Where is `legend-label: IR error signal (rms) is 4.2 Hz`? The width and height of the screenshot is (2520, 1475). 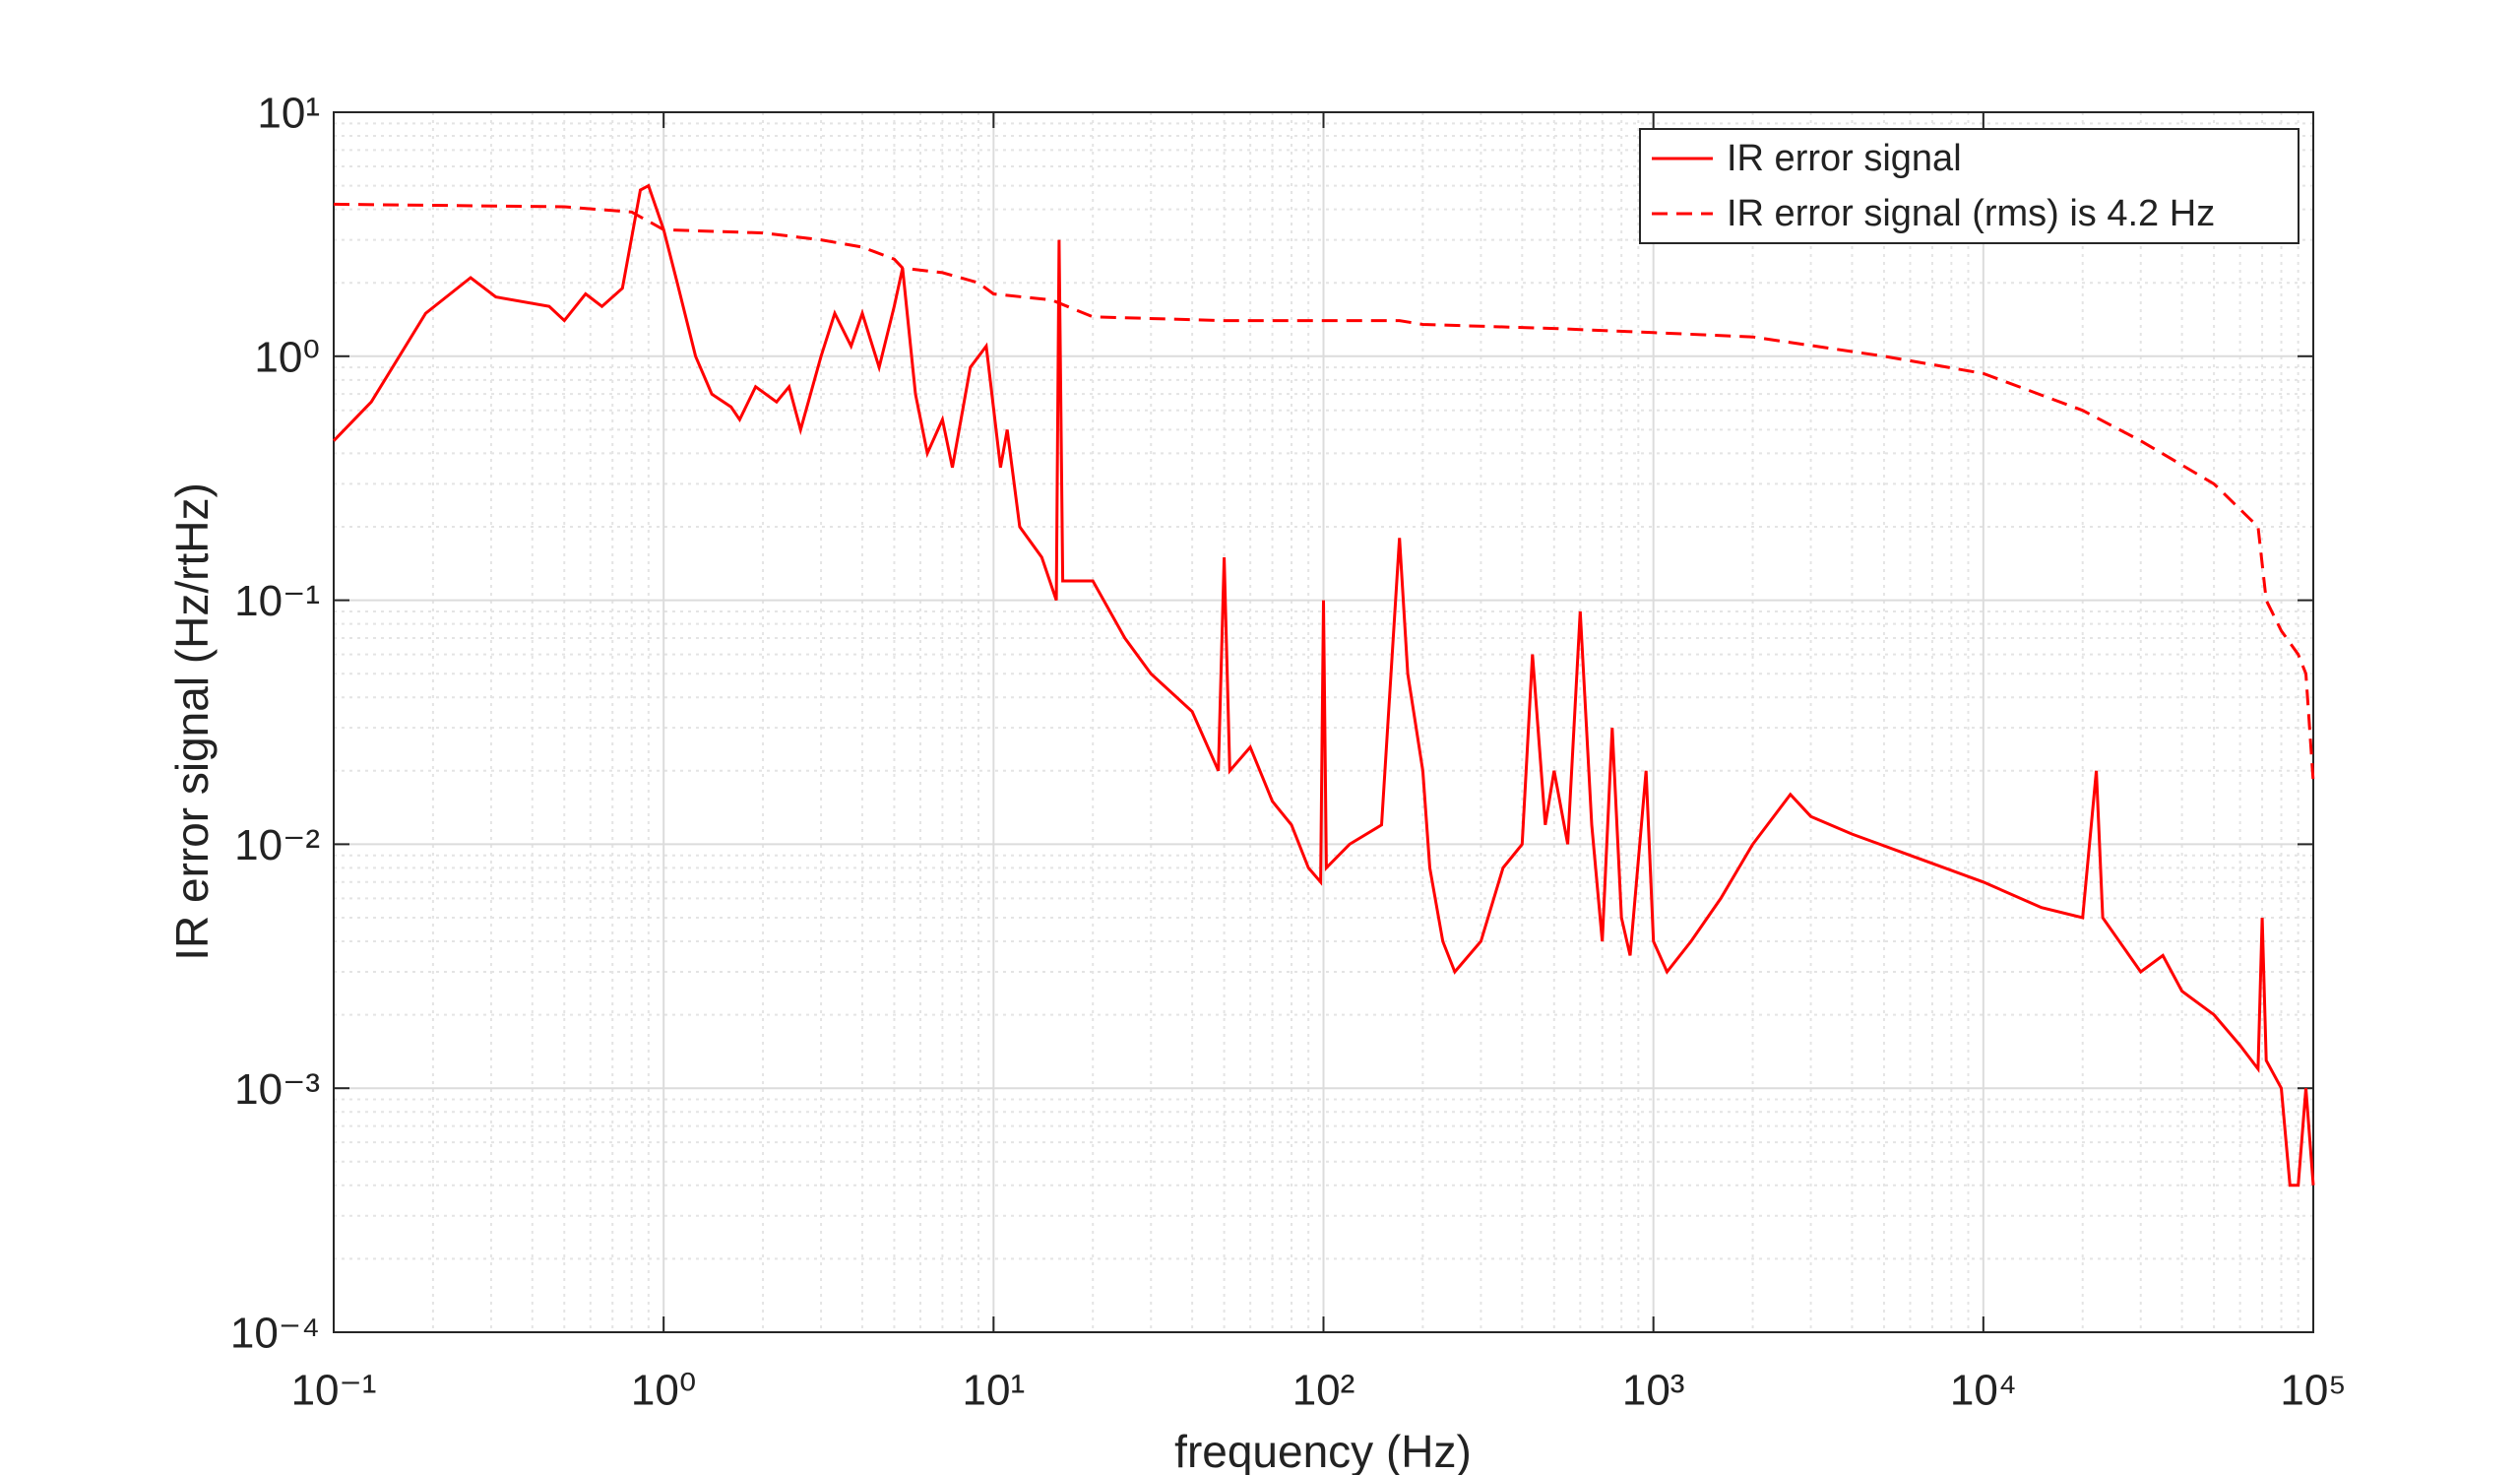
legend-label: IR error signal (rms) is 4.2 Hz is located at coordinates (1971, 213).